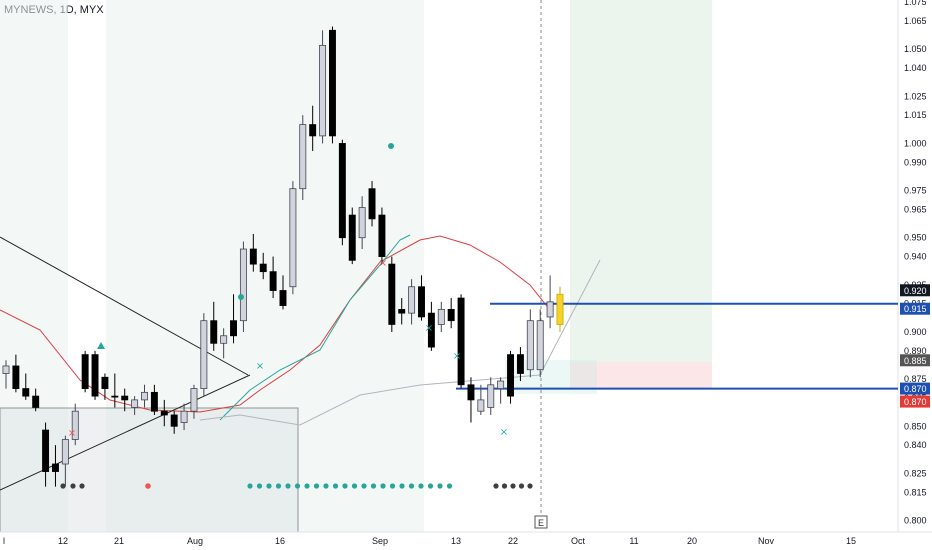 Image resolution: width=932 pixels, height=550 pixels. Describe the element at coordinates (915, 351) in the screenshot. I see `y-tick-label: 0.890` at that location.